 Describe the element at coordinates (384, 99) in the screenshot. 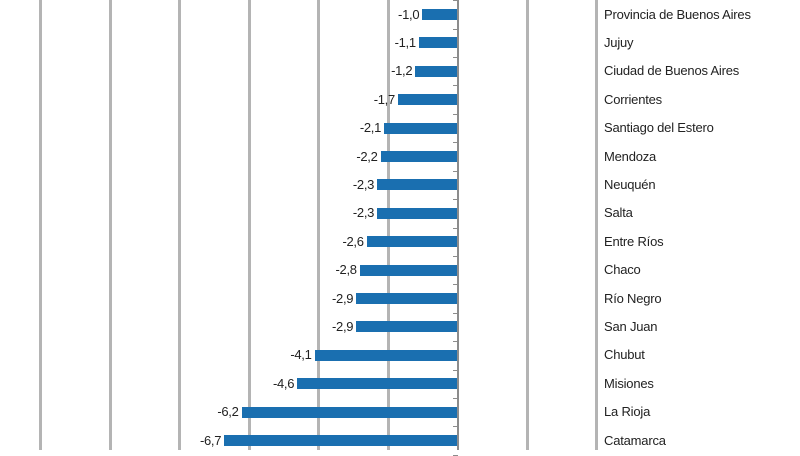

I see `value-label: -1,7` at that location.